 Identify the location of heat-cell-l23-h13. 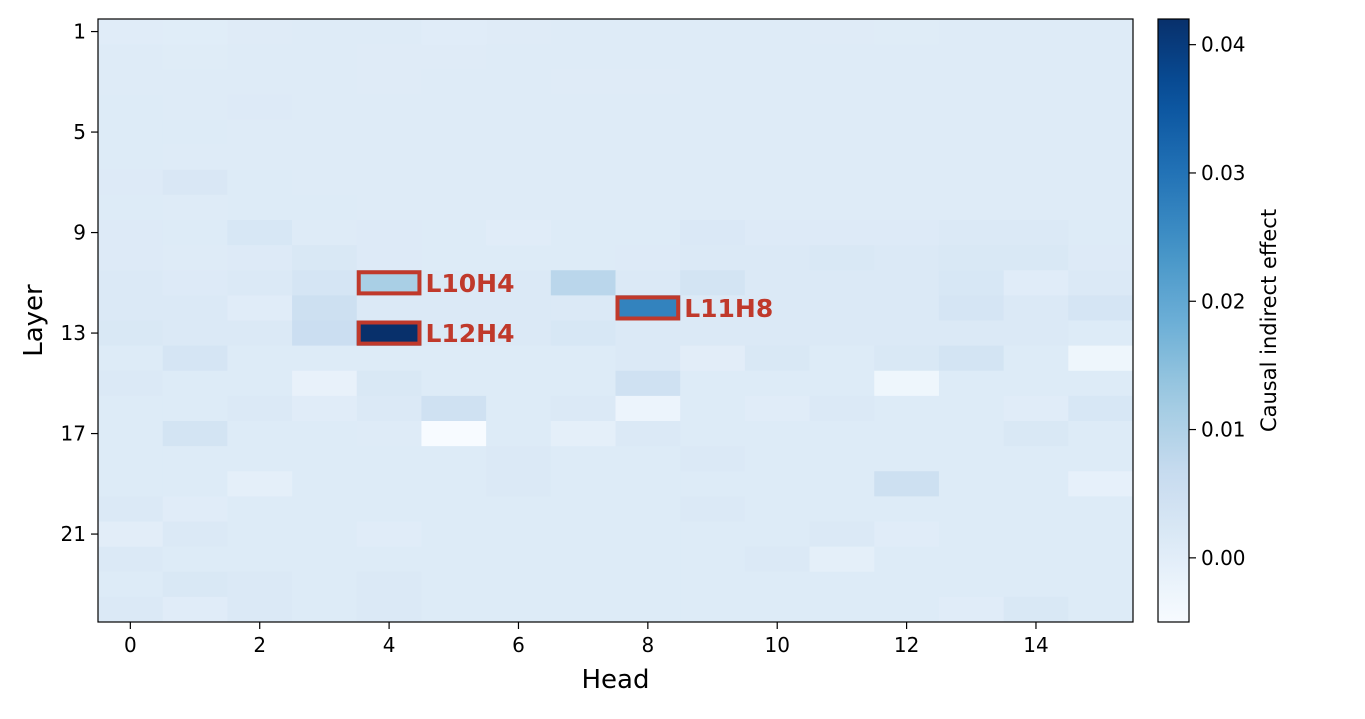
(971, 584).